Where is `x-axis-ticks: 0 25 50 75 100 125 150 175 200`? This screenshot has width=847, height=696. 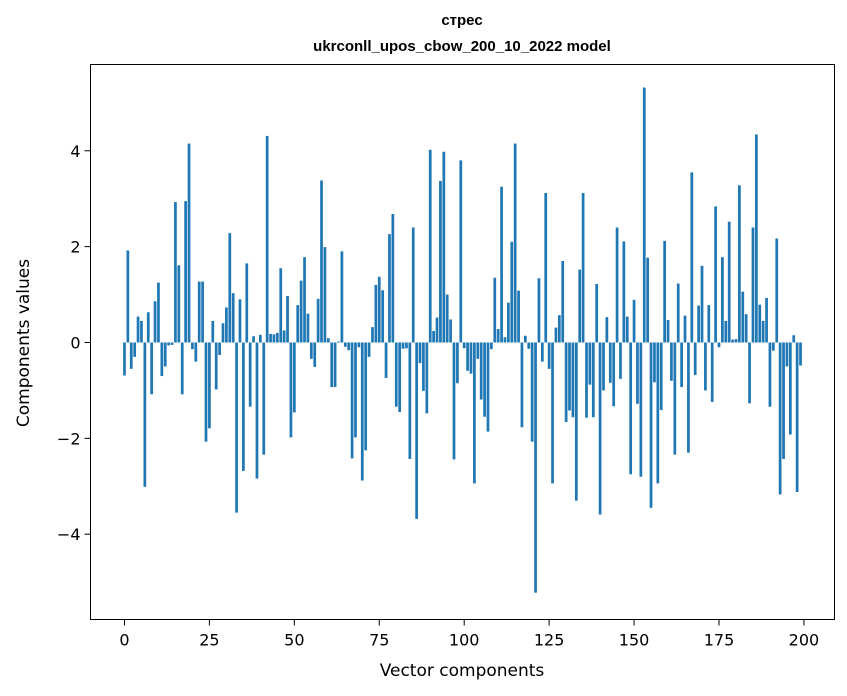 x-axis-ticks: 0 25 50 75 100 125 150 175 200 is located at coordinates (469, 634).